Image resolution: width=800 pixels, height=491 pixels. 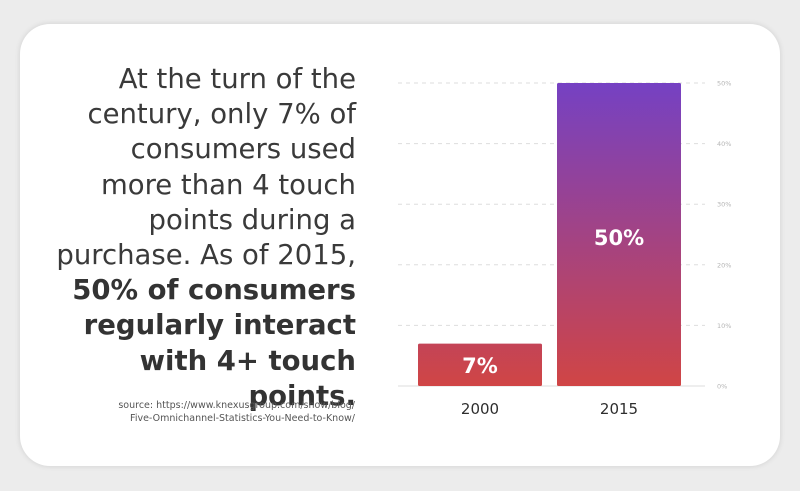 What do you see at coordinates (724, 84) in the screenshot?
I see `y-tick-label-50: 50%` at bounding box center [724, 84].